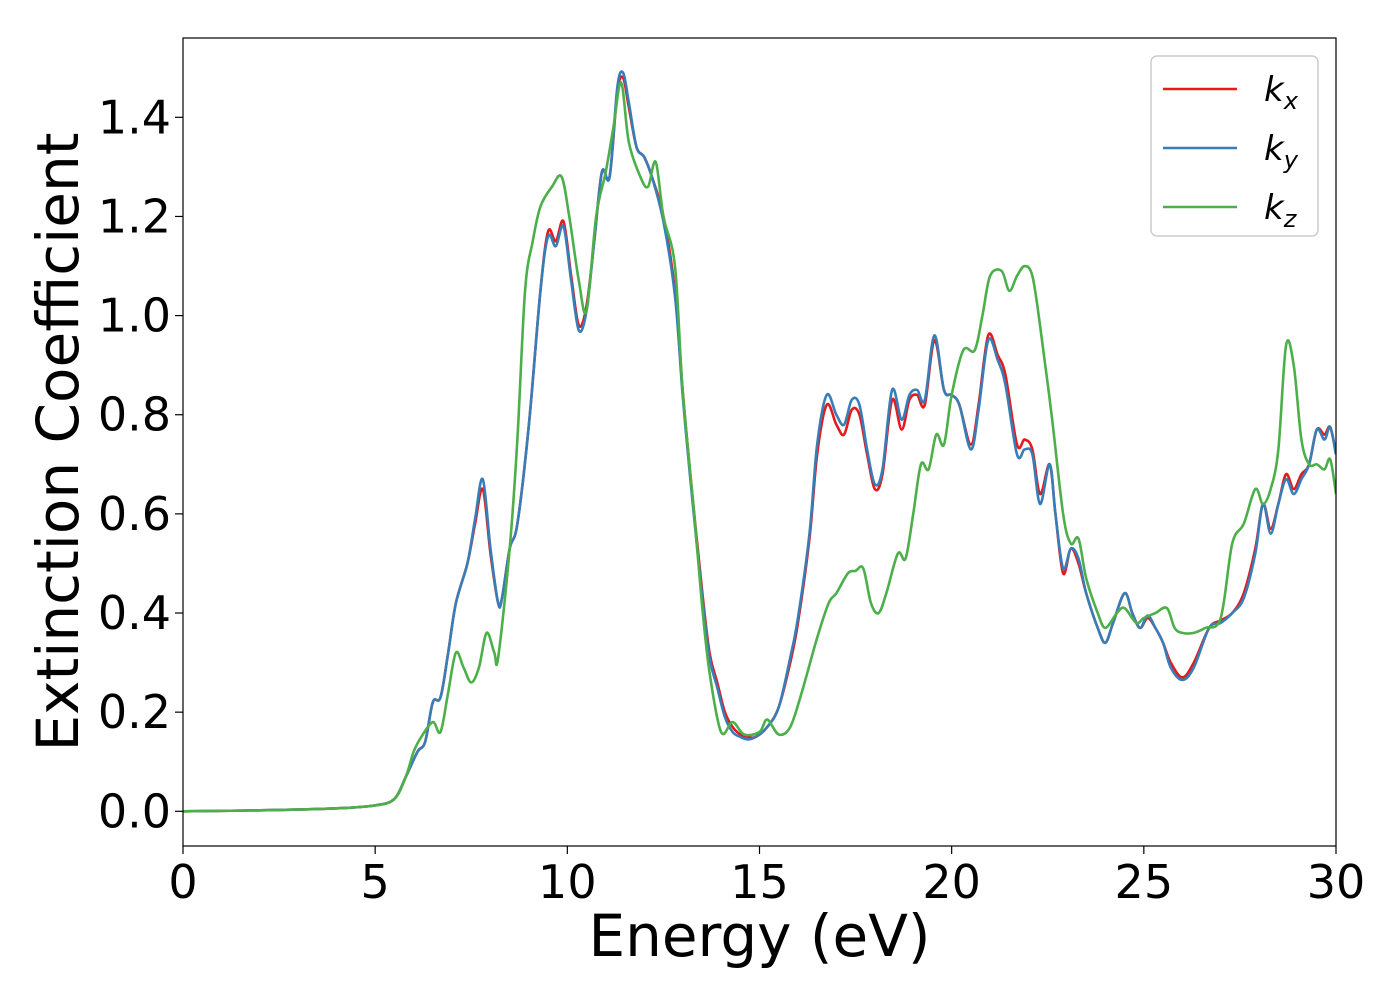 The image size is (1400, 1004). Describe the element at coordinates (134, 117) in the screenshot. I see `y-tick-label: 1.4` at that location.